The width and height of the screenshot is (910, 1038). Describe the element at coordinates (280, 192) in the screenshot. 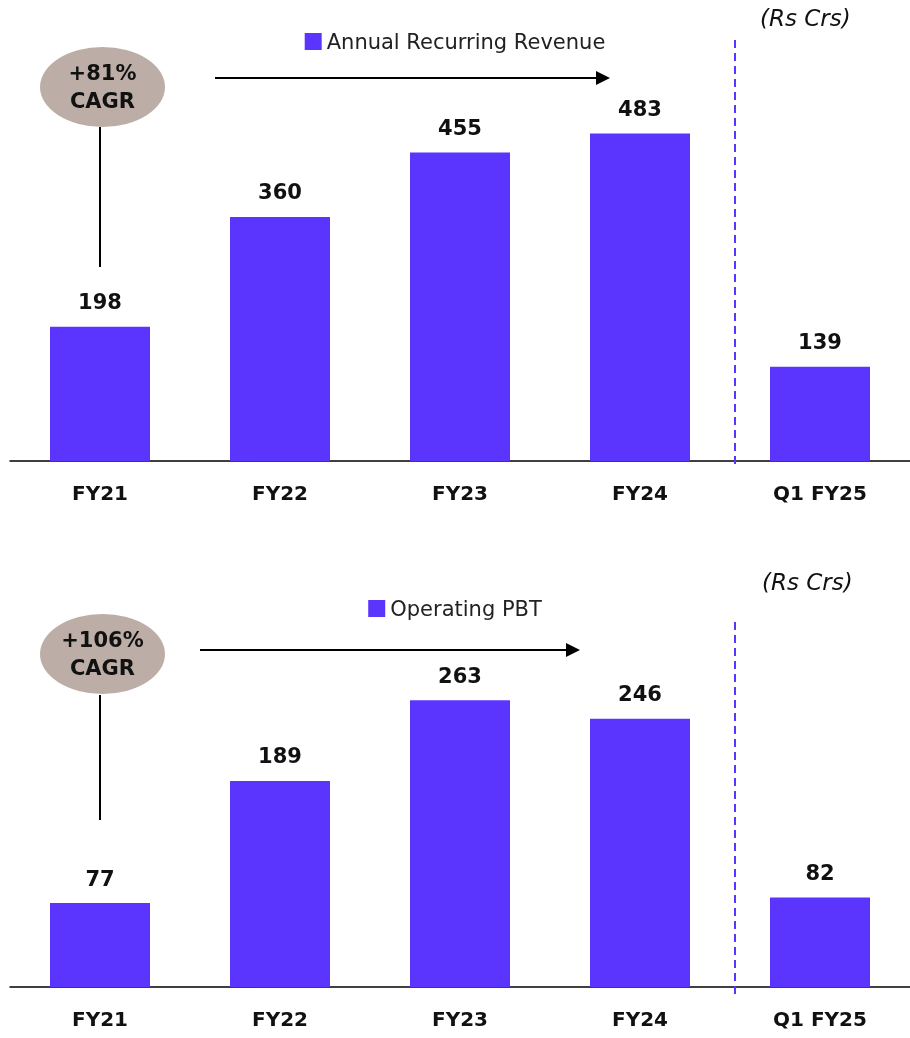

I see `data-label: 360` at that location.